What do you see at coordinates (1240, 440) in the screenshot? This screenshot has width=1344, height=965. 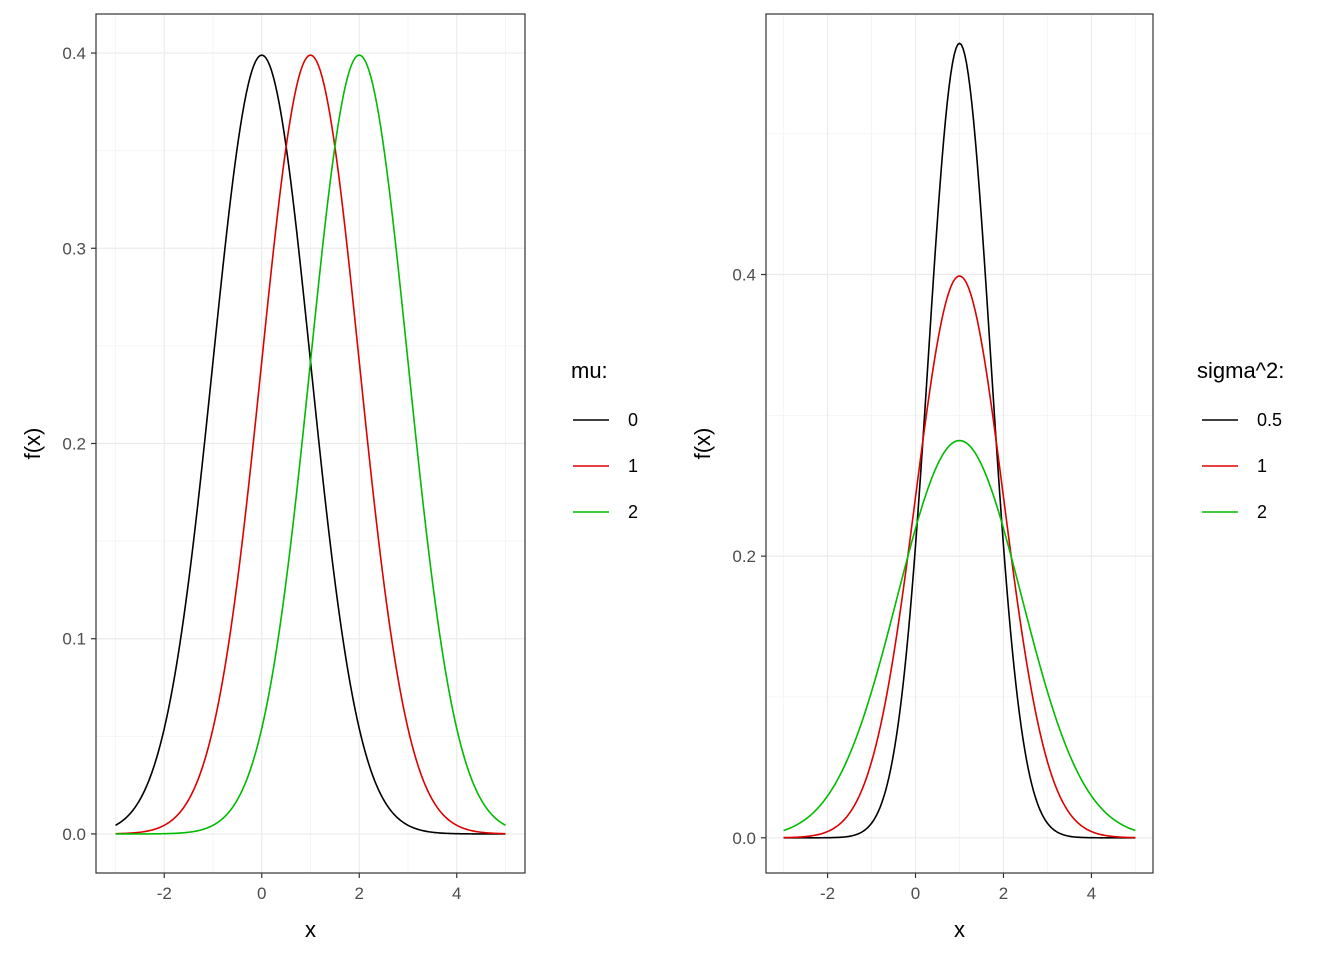 I see `legend: sigma^2: 0.5 1 2` at bounding box center [1240, 440].